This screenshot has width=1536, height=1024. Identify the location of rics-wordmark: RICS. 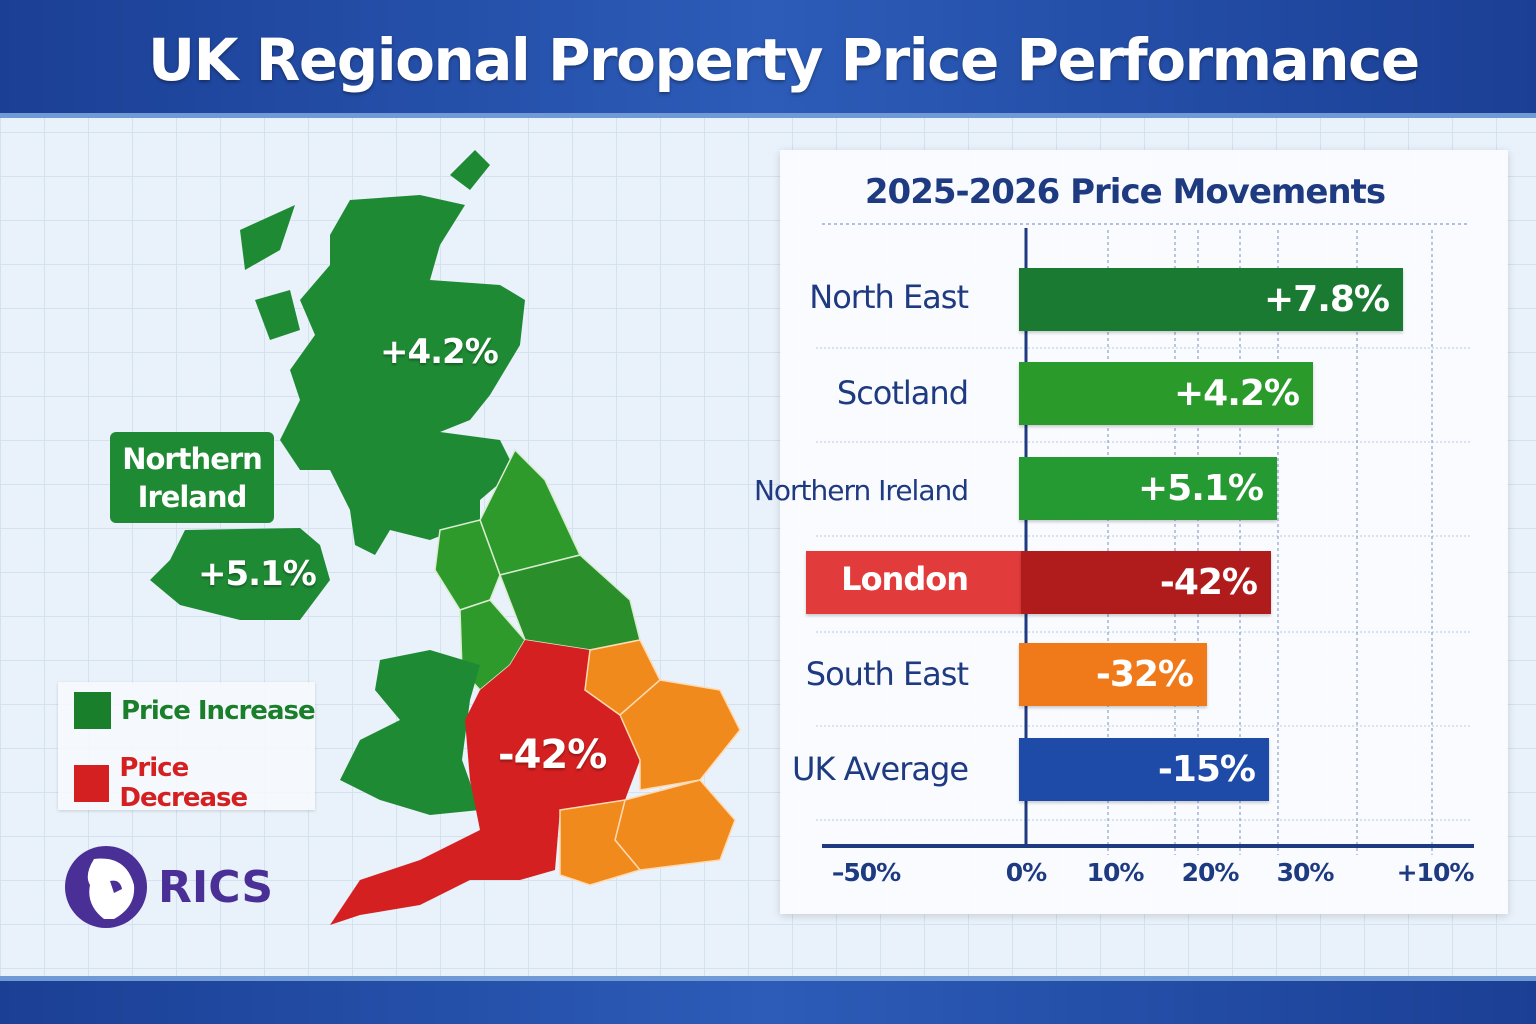
(216, 887).